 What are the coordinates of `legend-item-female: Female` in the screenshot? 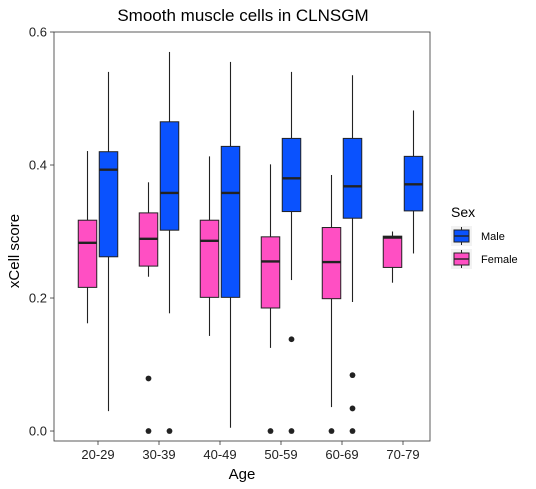 It's located at (484, 259).